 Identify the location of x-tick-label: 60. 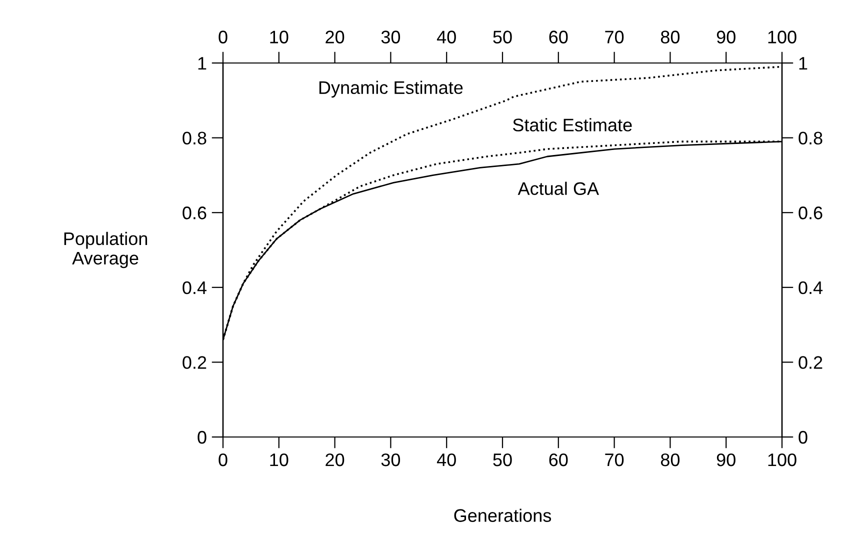
(558, 459).